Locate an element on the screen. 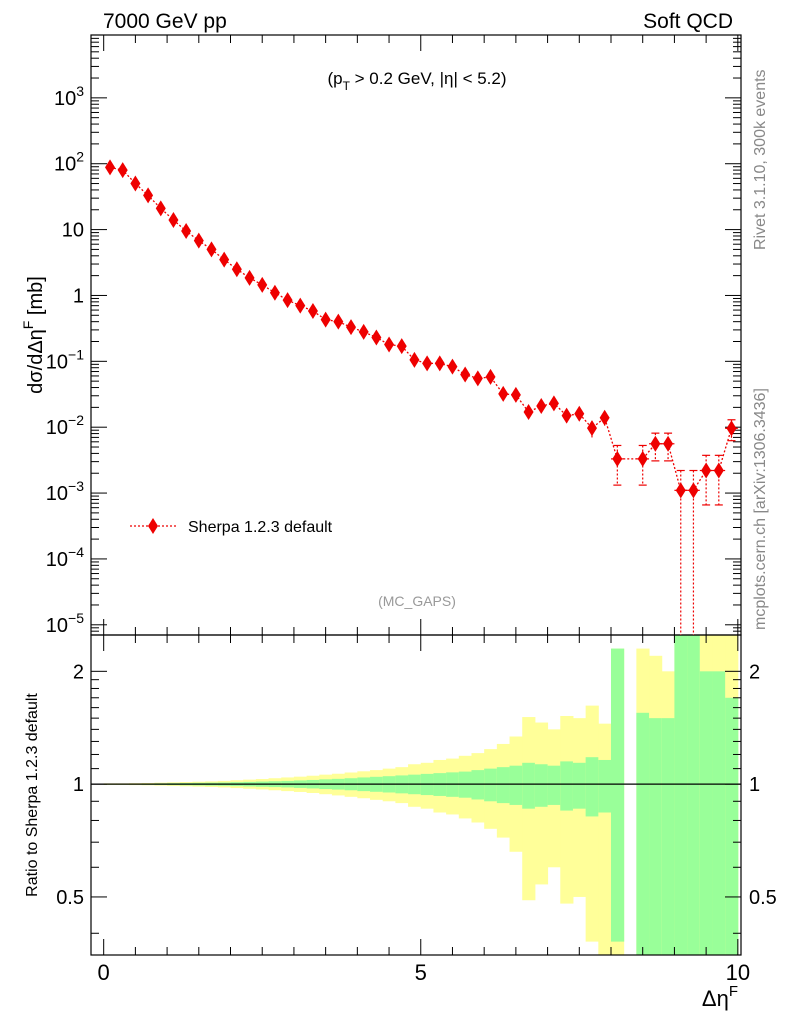 The image size is (786, 1024). main-y-tick-label: 10⁻³ is located at coordinates (65, 491).